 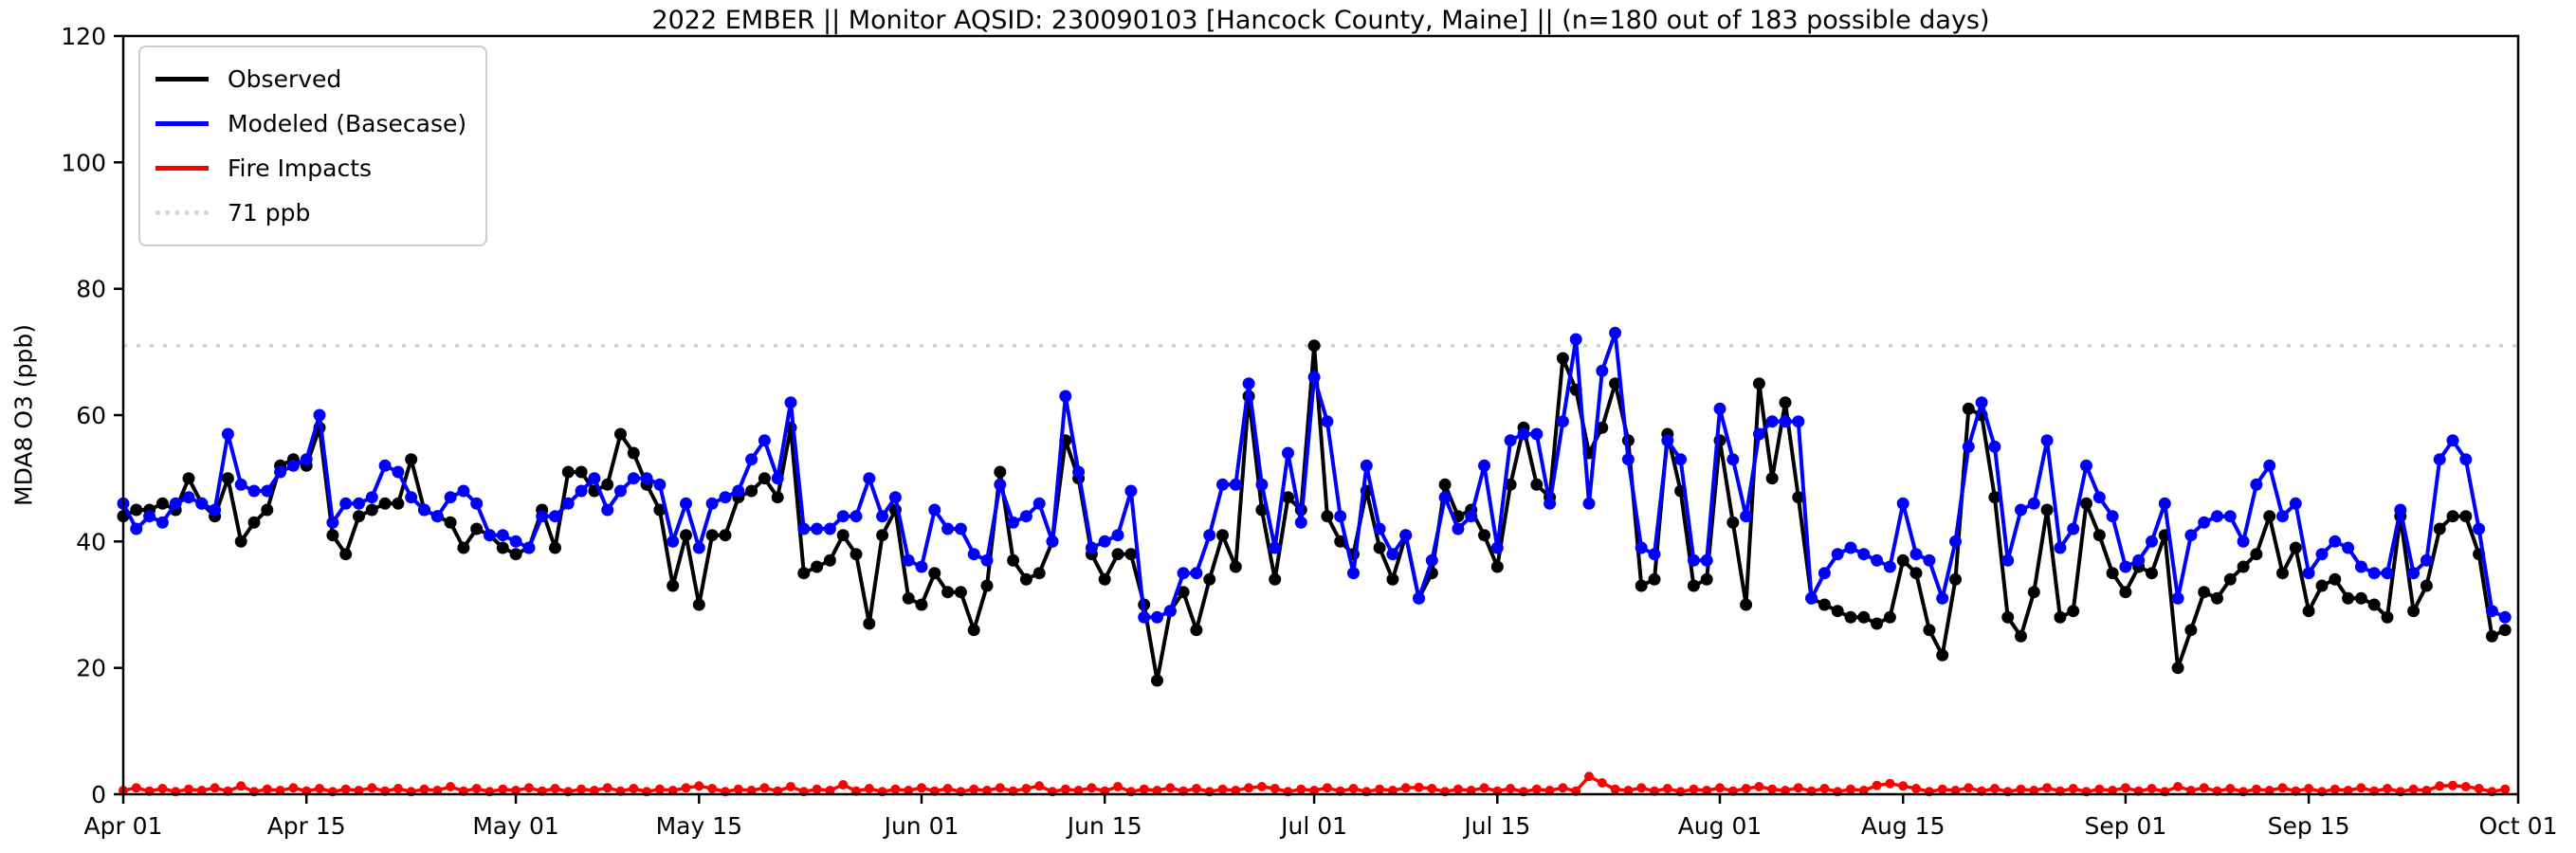 I want to click on legend-label-threshold: 71 ppb, so click(x=269, y=213).